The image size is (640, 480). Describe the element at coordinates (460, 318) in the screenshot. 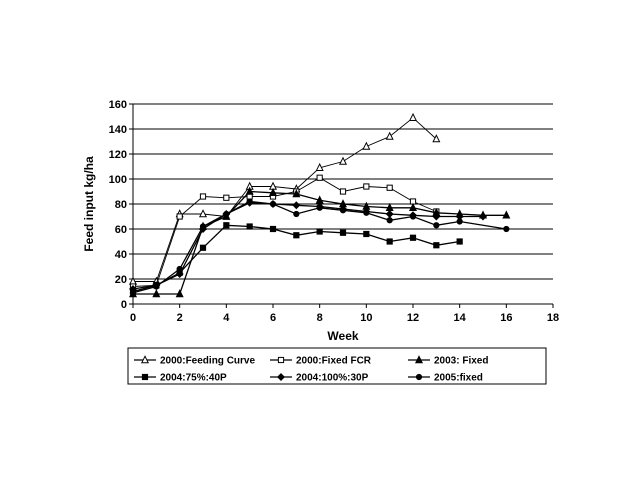

I see `x-tick-label: 14` at that location.